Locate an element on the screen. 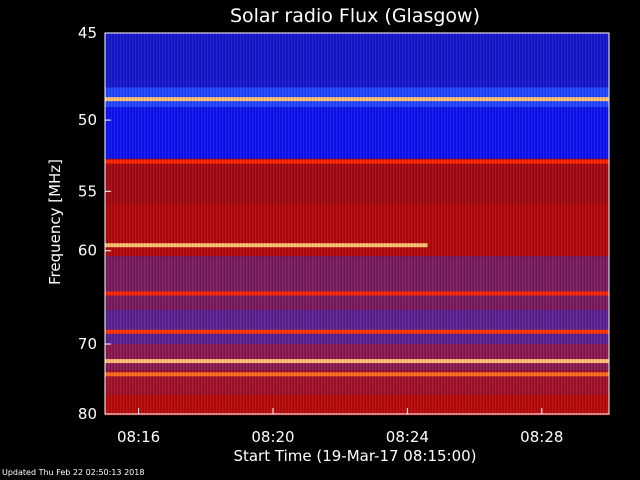 The width and height of the screenshot is (640, 480). y-axis-label: Frequency [MHz] is located at coordinates (55, 222).